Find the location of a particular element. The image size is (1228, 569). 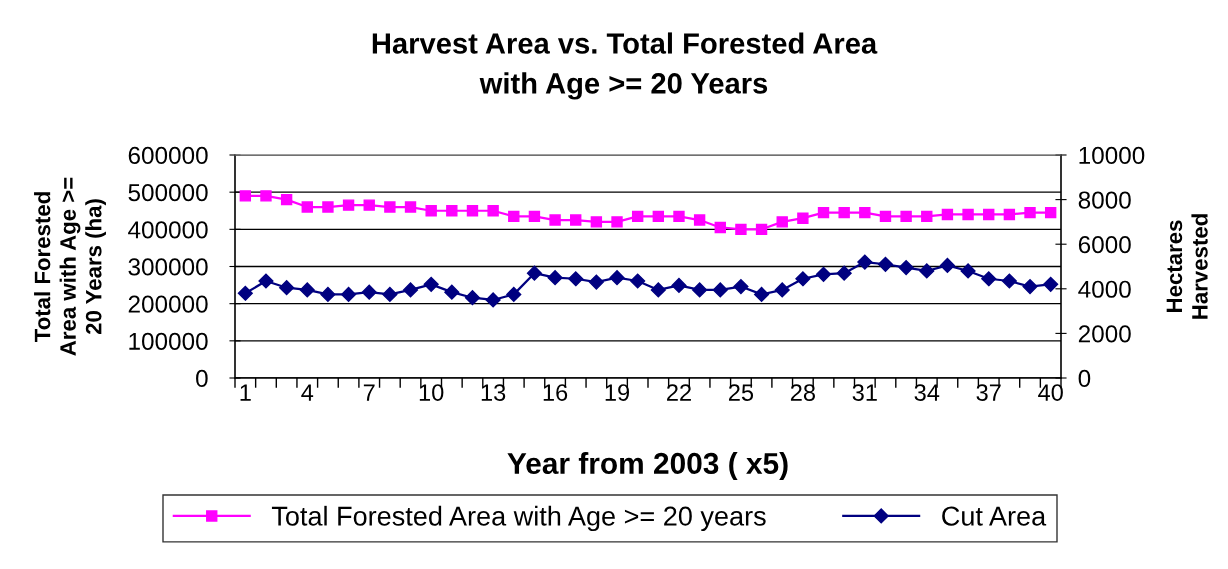

x-tick-label: 13 is located at coordinates (493, 392).